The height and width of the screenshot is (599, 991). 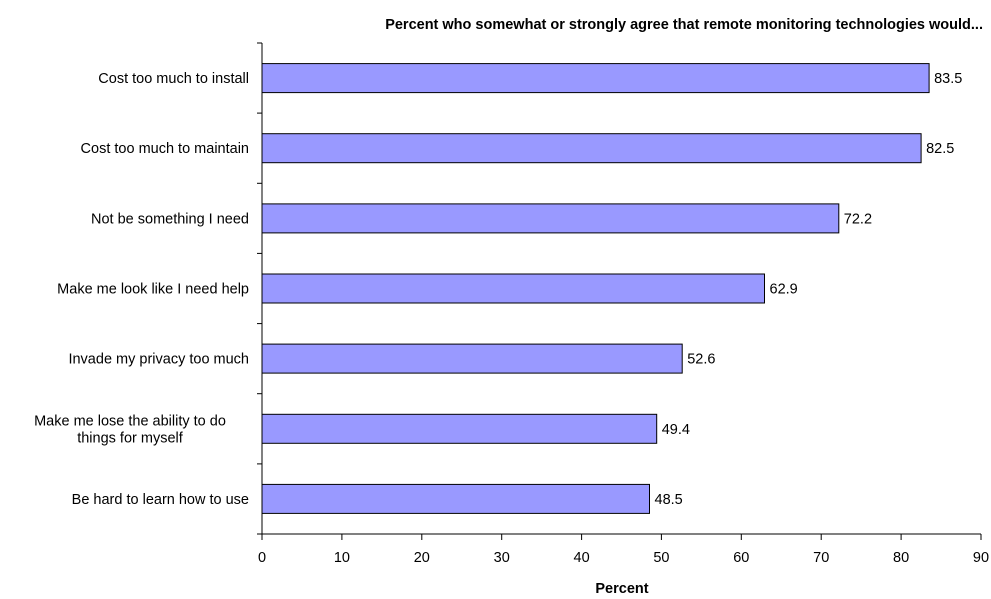 What do you see at coordinates (981, 558) in the screenshot?
I see `x-tick-label: 90` at bounding box center [981, 558].